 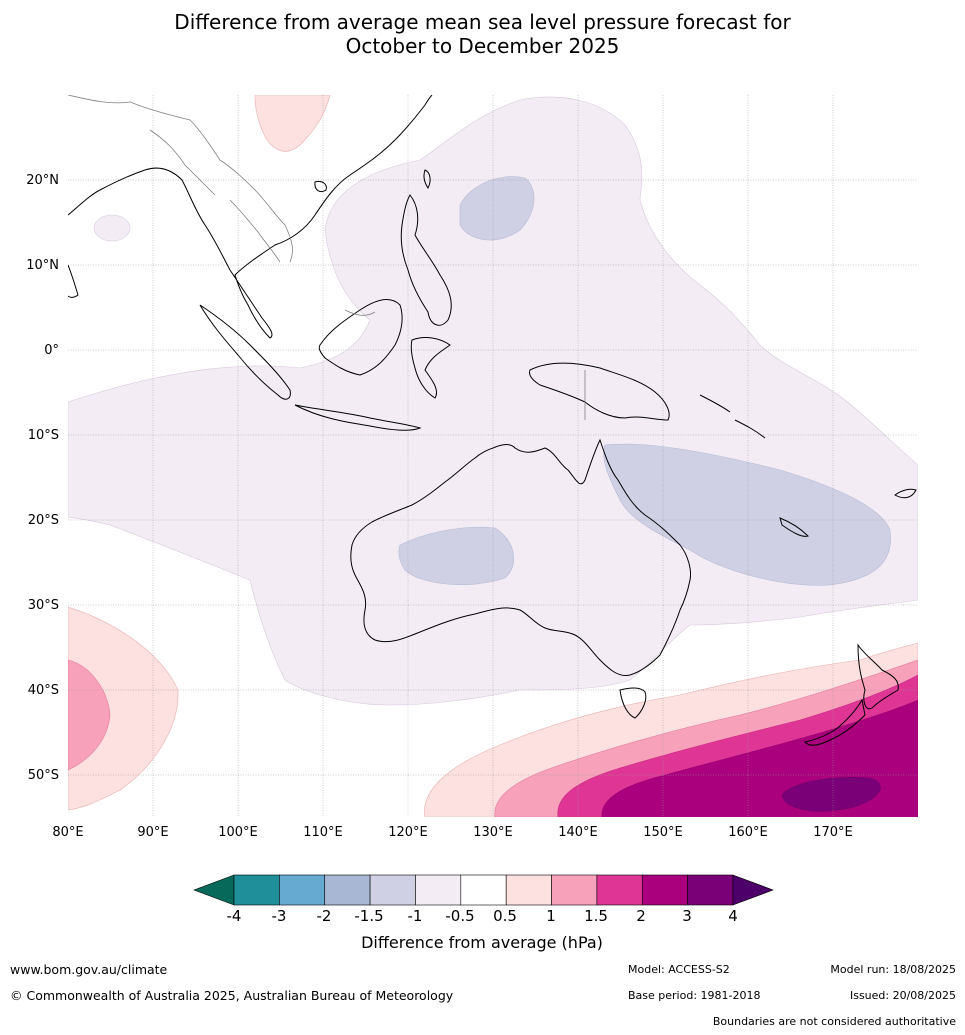 What do you see at coordinates (794, 527) in the screenshot?
I see `coast-new-caledonia` at bounding box center [794, 527].